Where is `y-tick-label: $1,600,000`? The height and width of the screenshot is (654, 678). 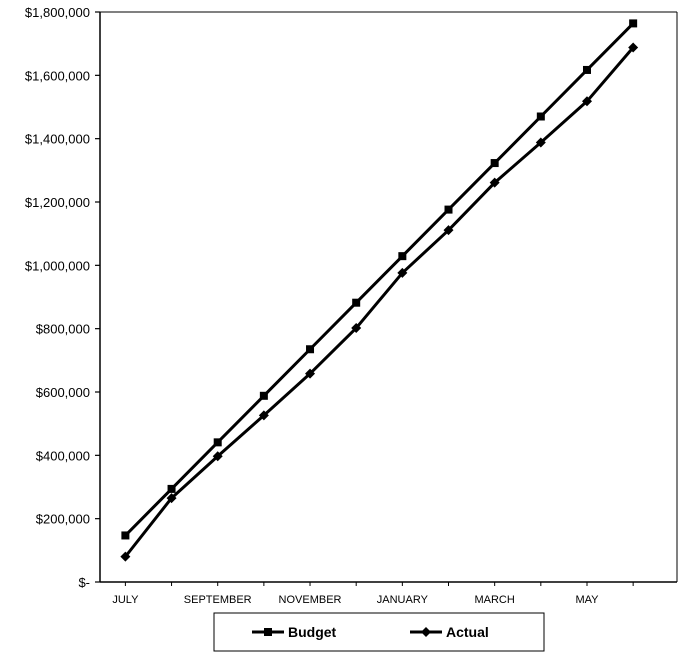
y-tick-label: $1,600,000 is located at coordinates (57, 75).